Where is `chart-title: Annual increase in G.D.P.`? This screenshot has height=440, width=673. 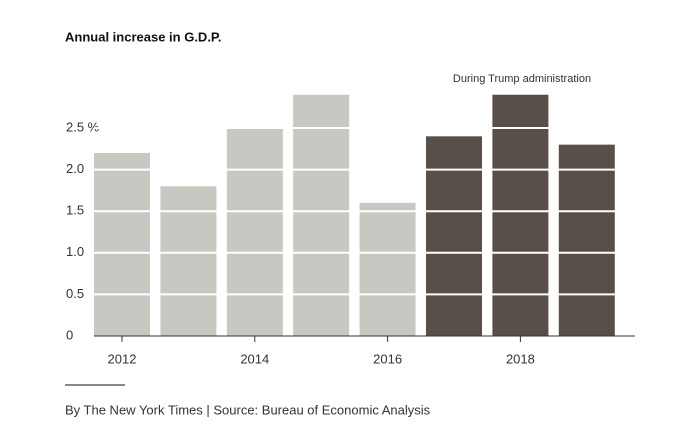 chart-title: Annual increase in G.D.P. is located at coordinates (143, 36).